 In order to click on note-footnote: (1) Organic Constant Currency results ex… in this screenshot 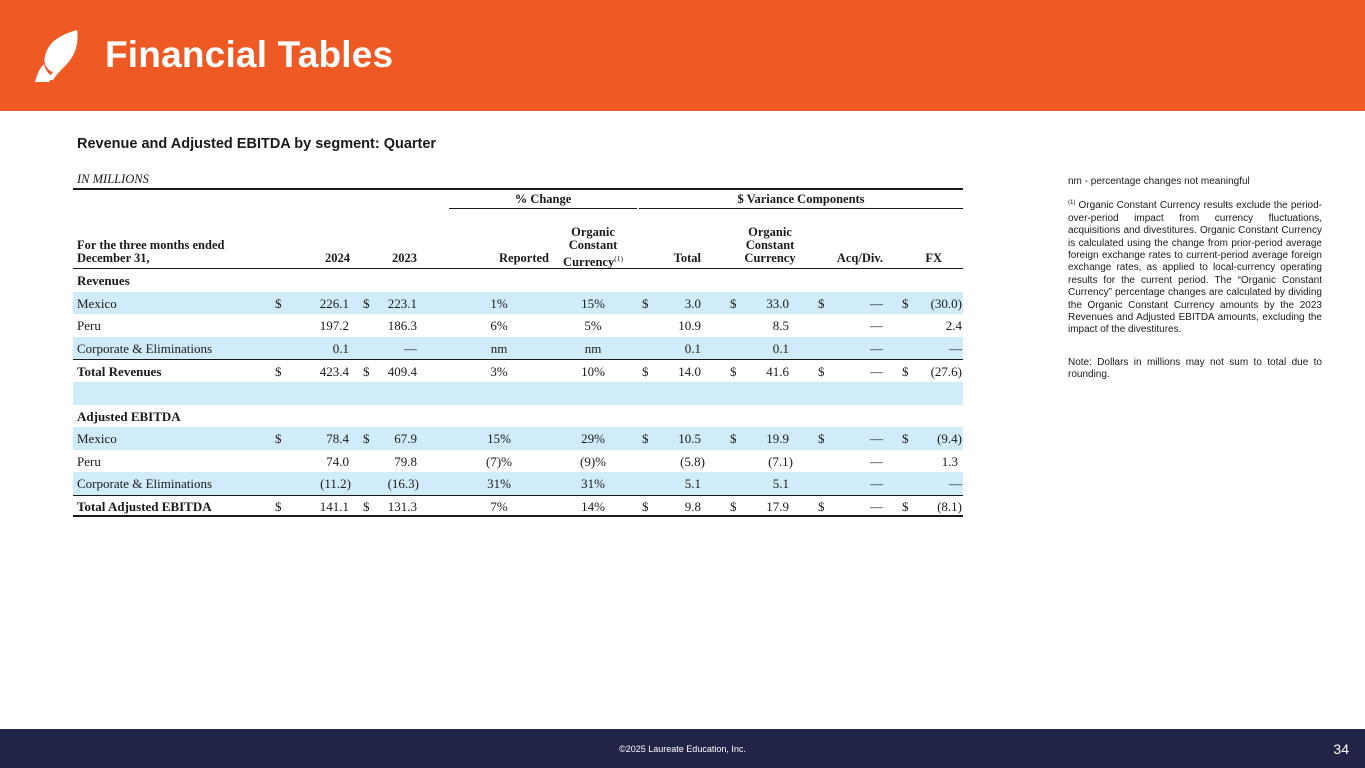, I will do `click(1195, 266)`.